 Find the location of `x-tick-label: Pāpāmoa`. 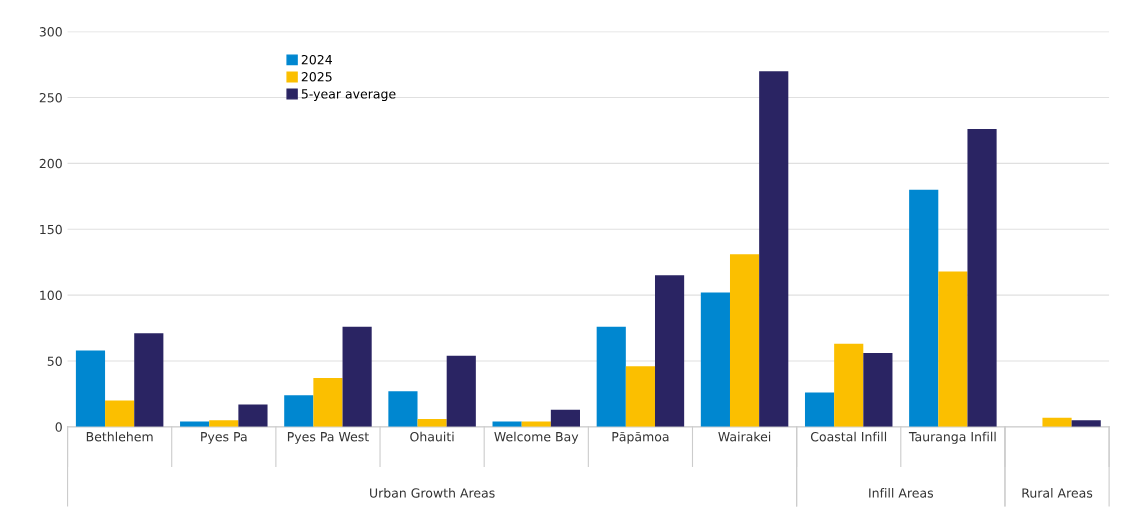

x-tick-label: Pāpāmoa is located at coordinates (640, 437).